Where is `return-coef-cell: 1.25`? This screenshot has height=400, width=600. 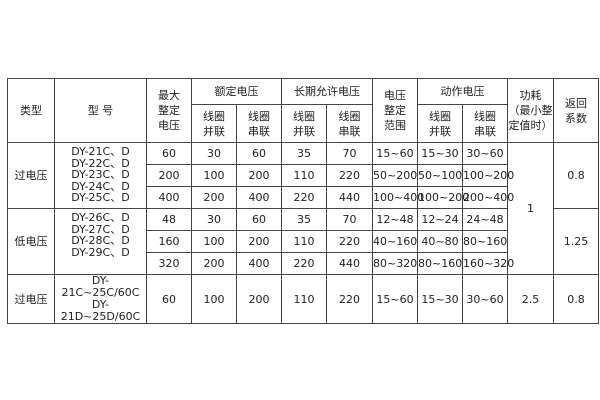 return-coef-cell: 1.25 is located at coordinates (576, 241).